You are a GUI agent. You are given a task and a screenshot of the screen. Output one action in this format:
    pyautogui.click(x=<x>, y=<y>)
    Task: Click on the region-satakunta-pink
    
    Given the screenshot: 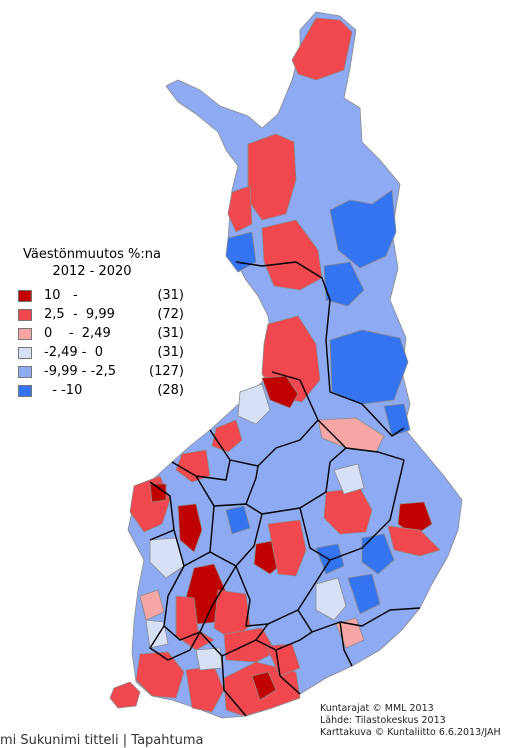 What is the action you would take?
    pyautogui.click(x=152, y=605)
    